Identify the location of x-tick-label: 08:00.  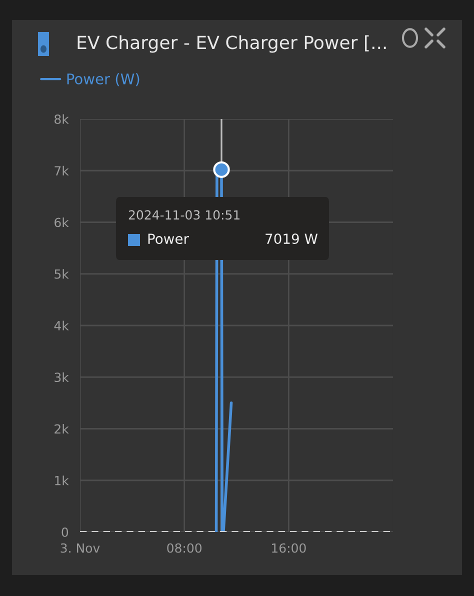
(184, 548).